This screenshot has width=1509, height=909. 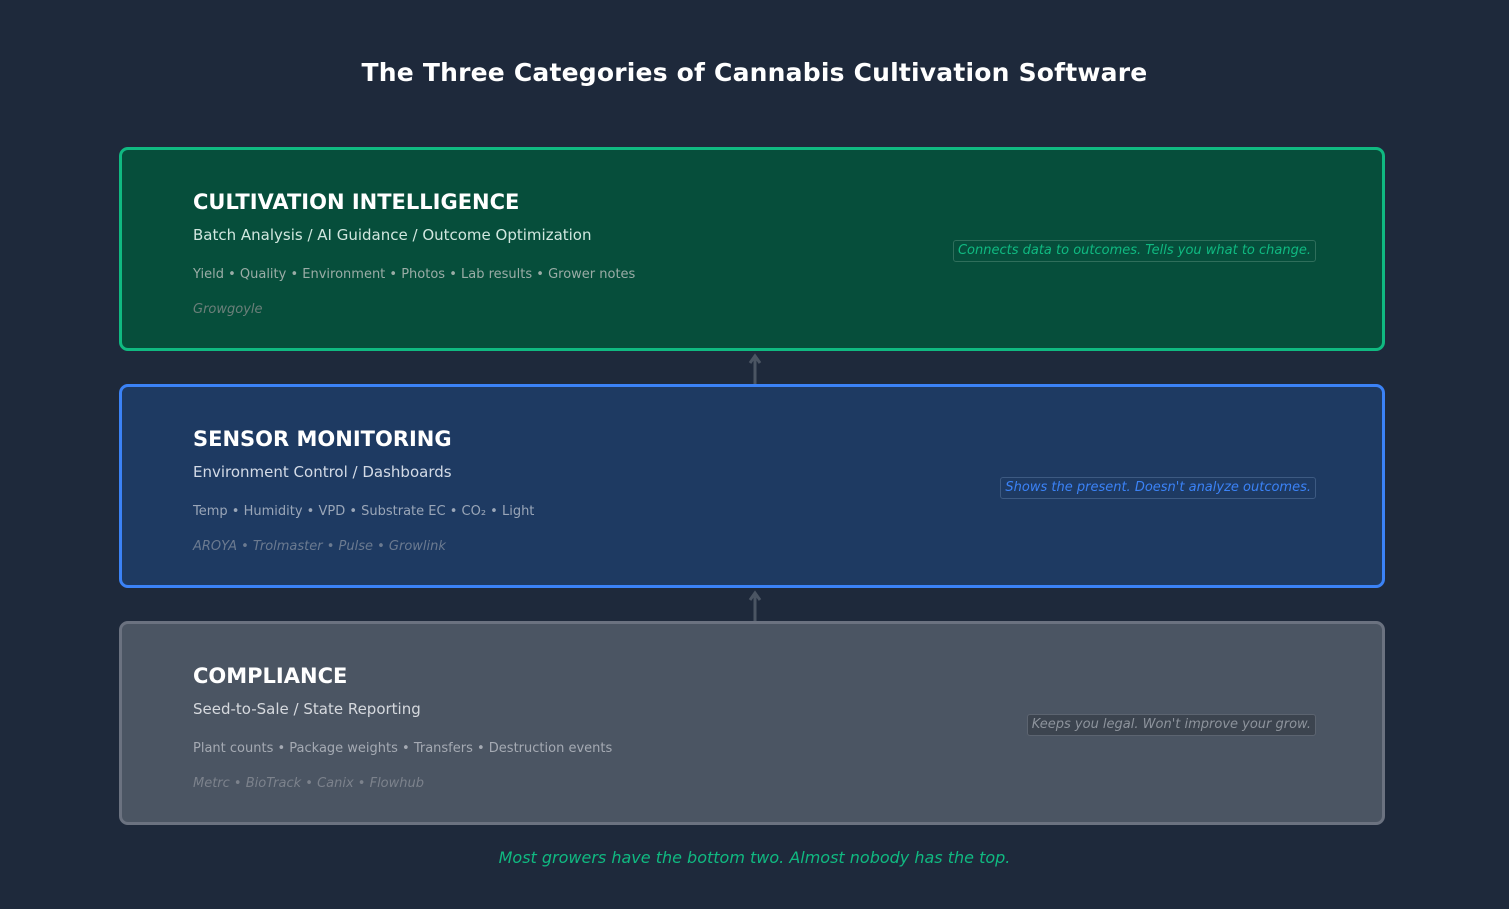 What do you see at coordinates (322, 439) in the screenshot?
I see `tier-title: SENSOR MONITORING` at bounding box center [322, 439].